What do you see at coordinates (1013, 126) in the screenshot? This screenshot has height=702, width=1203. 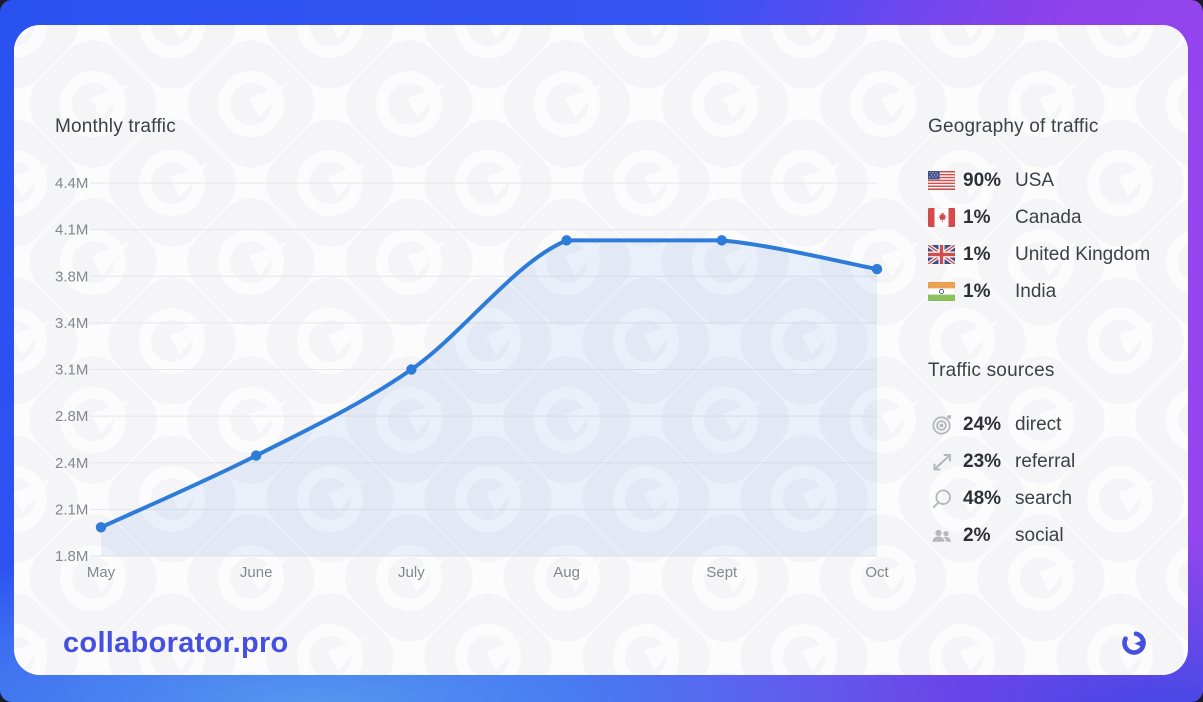 I see `geography-title: Geography of traffic` at bounding box center [1013, 126].